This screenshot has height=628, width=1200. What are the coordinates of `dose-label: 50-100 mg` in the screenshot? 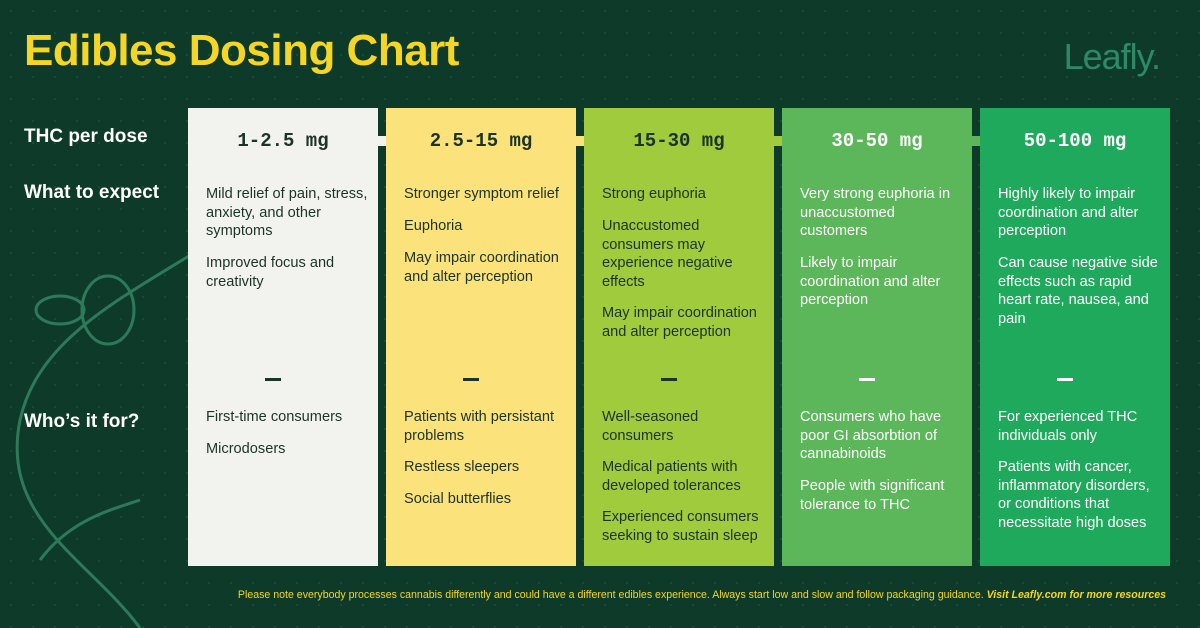 It's located at (1075, 141).